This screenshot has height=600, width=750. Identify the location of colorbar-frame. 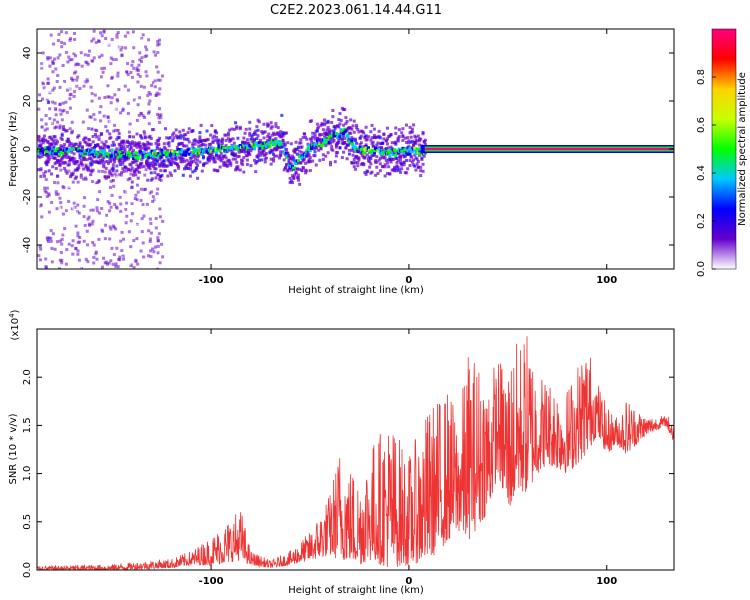
(724, 149).